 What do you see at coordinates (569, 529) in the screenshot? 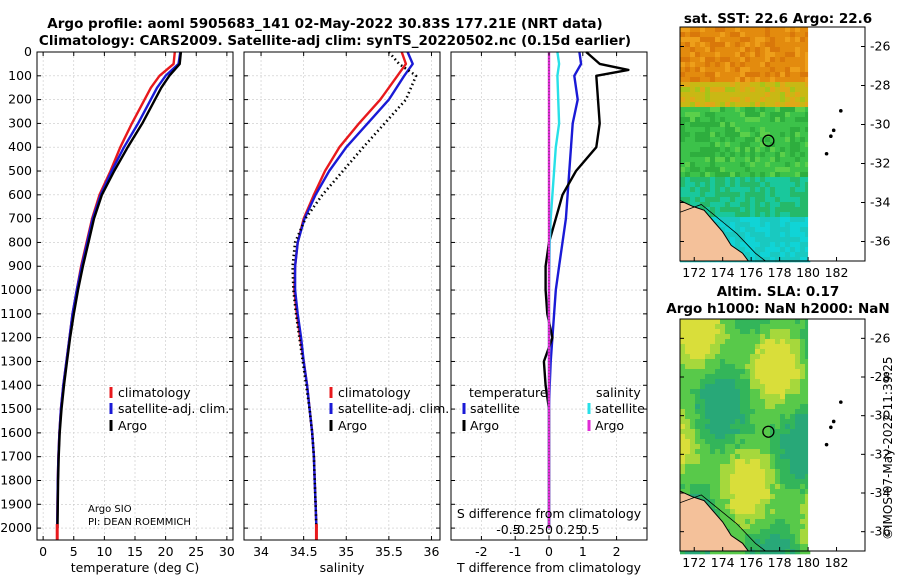
I see `x-top-tick-label: 0.25` at bounding box center [569, 529].